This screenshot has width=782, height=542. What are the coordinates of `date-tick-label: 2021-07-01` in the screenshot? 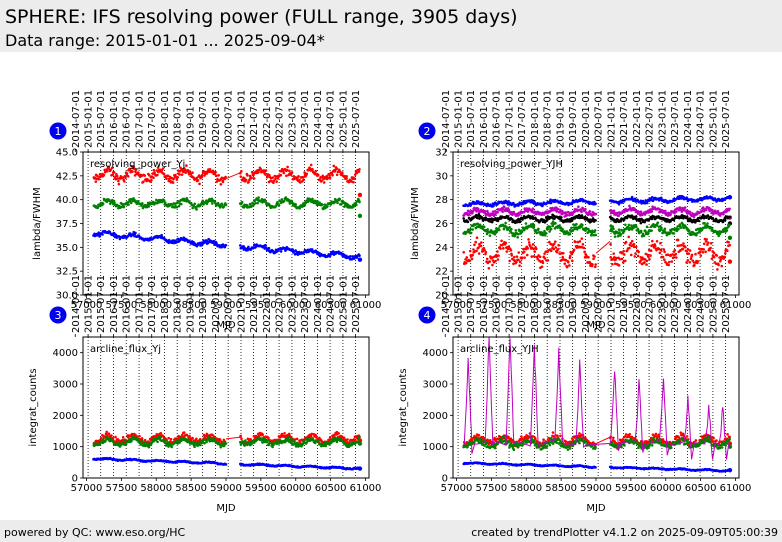 It's located at (624, 304).